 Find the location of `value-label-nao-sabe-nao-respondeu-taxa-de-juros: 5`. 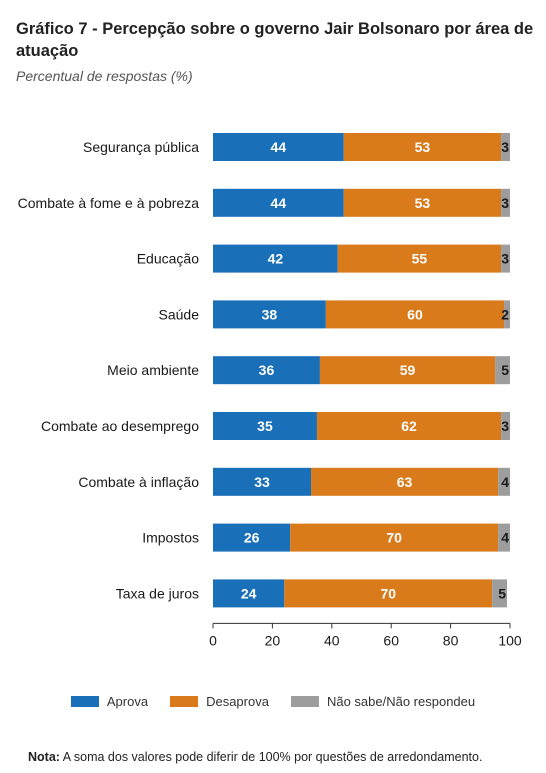

value-label-nao-sabe-nao-respondeu-taxa-de-juros: 5 is located at coordinates (502, 593).